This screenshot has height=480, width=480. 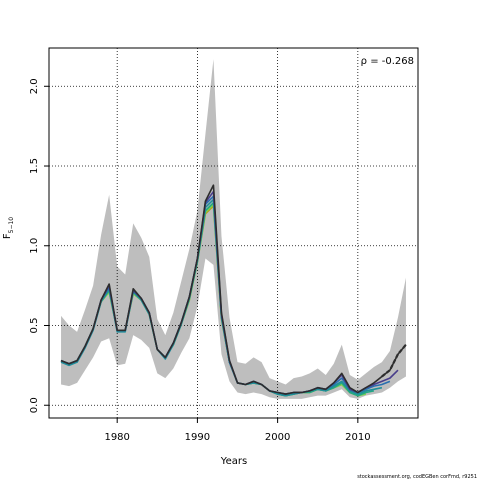 What do you see at coordinates (116, 437) in the screenshot?
I see `x-tick-label: 1980` at bounding box center [116, 437].